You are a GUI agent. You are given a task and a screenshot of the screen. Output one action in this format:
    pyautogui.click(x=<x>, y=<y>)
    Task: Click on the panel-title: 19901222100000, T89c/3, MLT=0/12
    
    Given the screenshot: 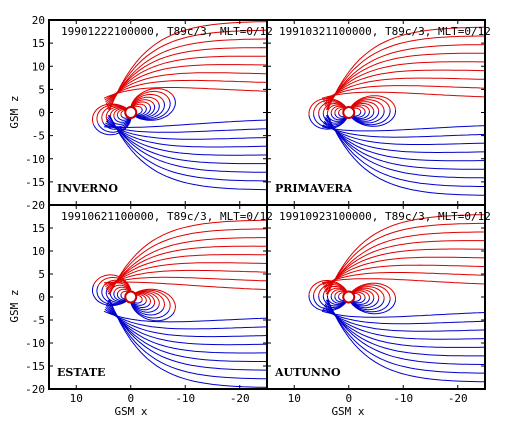 What is the action you would take?
    pyautogui.click(x=167, y=31)
    